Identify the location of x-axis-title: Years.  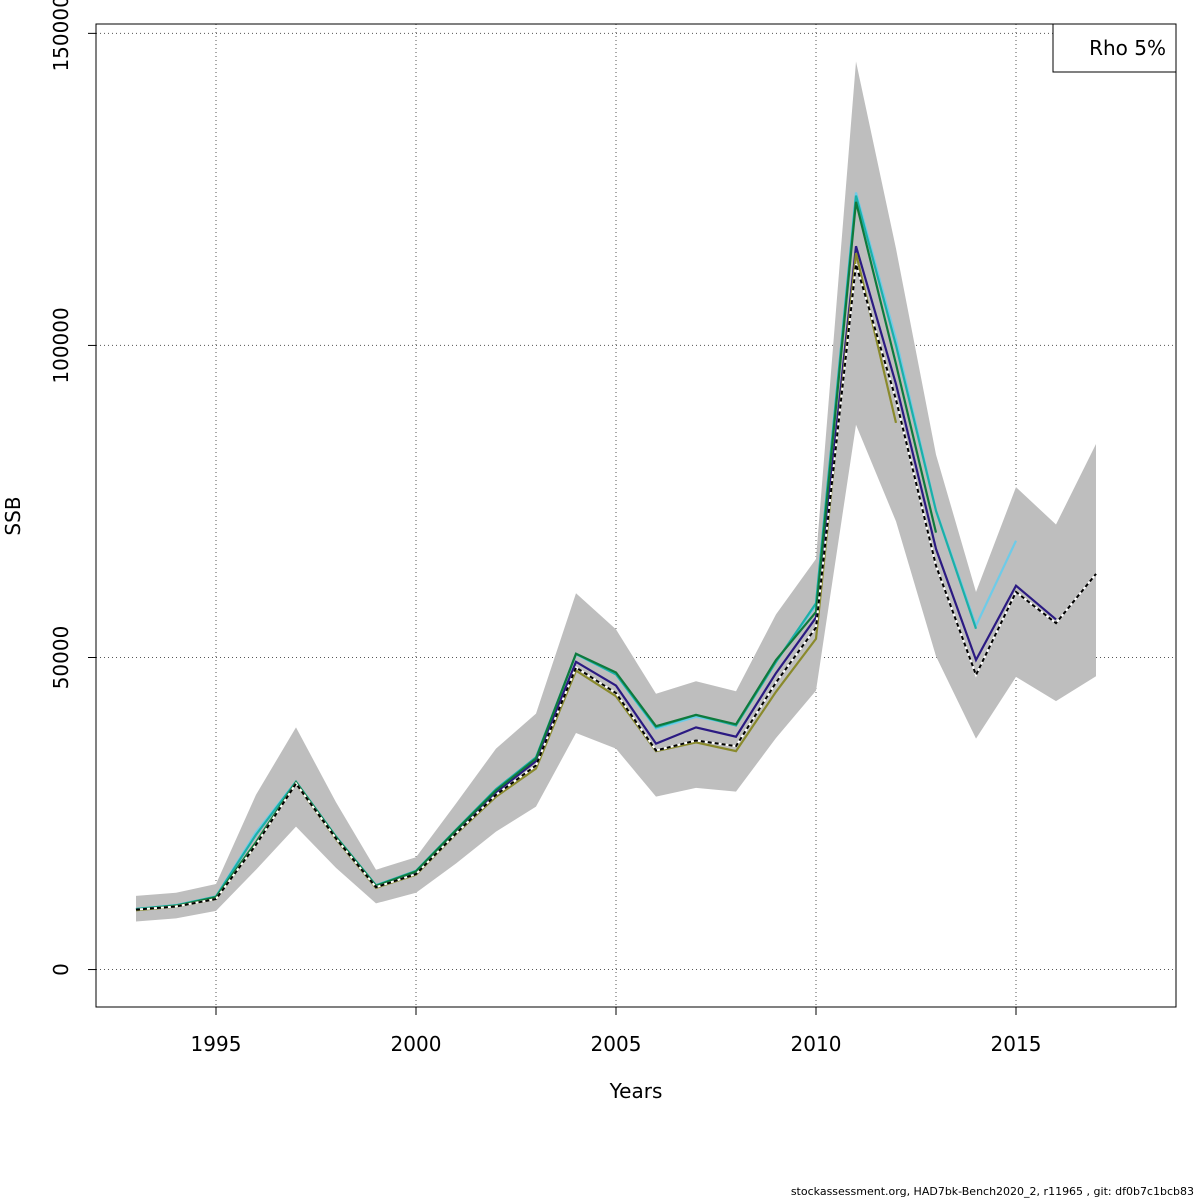
(636, 1091).